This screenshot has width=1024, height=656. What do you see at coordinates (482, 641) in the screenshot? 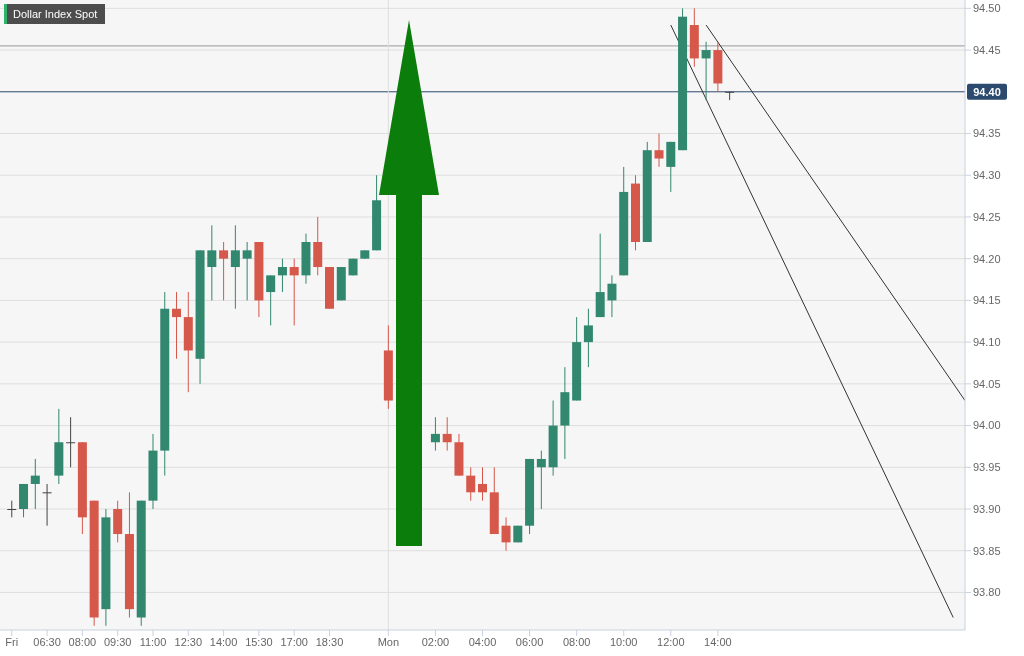
I see `x-tick-label: 04:00` at bounding box center [482, 641].